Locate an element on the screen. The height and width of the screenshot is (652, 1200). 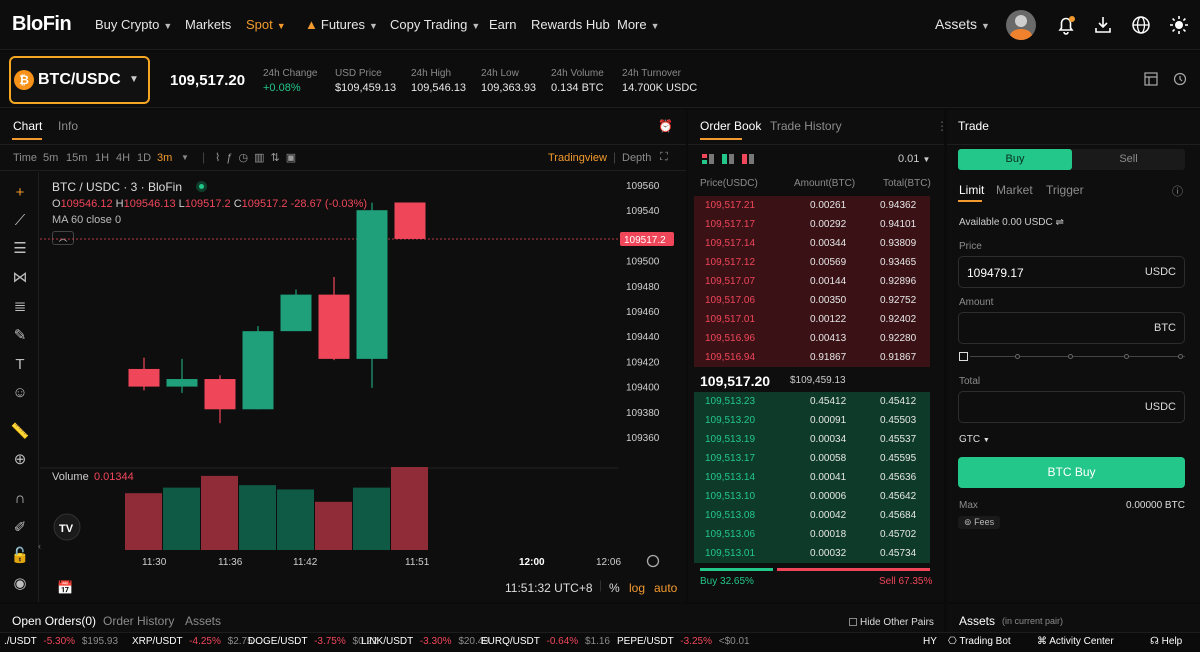
ticker-item: LINK/USDT -3.30% $20.49 is located at coordinates (425, 641).